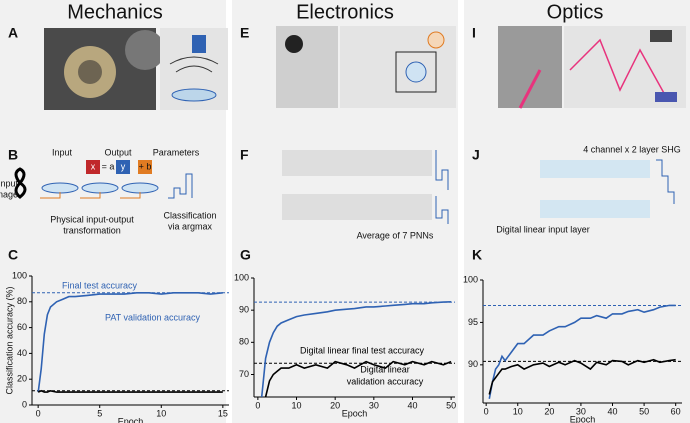 The height and width of the screenshot is (423, 690). Describe the element at coordinates (476, 155) in the screenshot. I see `panel-letter: J` at that location.